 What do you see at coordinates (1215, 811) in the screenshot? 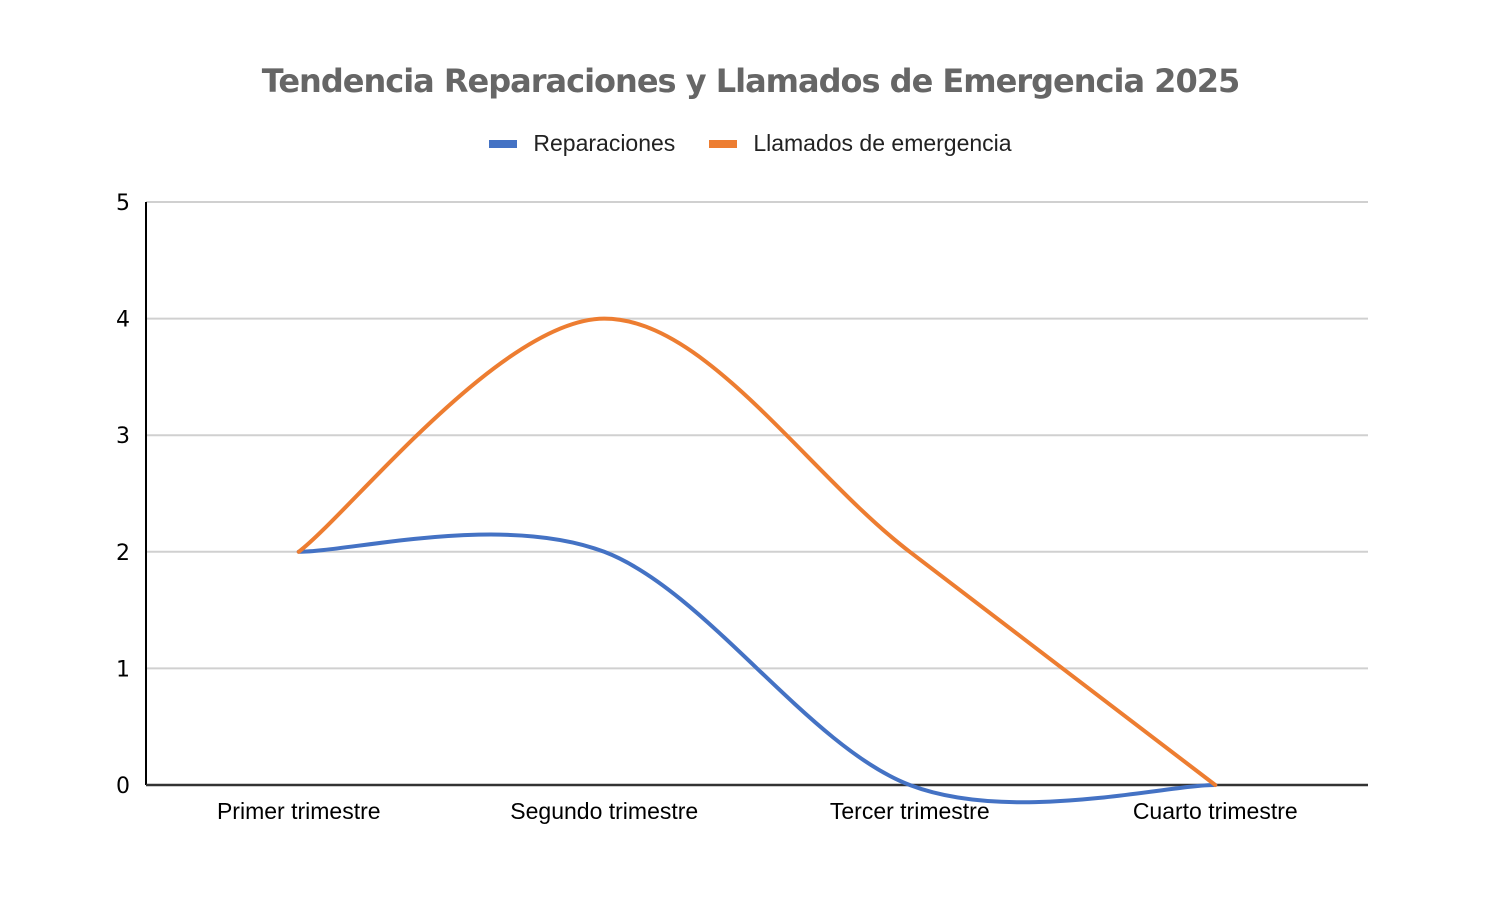
I see `x-tick-label: Cuarto trimestre` at bounding box center [1215, 811].